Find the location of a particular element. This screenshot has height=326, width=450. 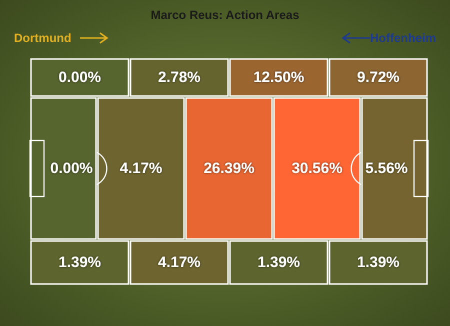

data-label: 2.78% is located at coordinates (179, 77).